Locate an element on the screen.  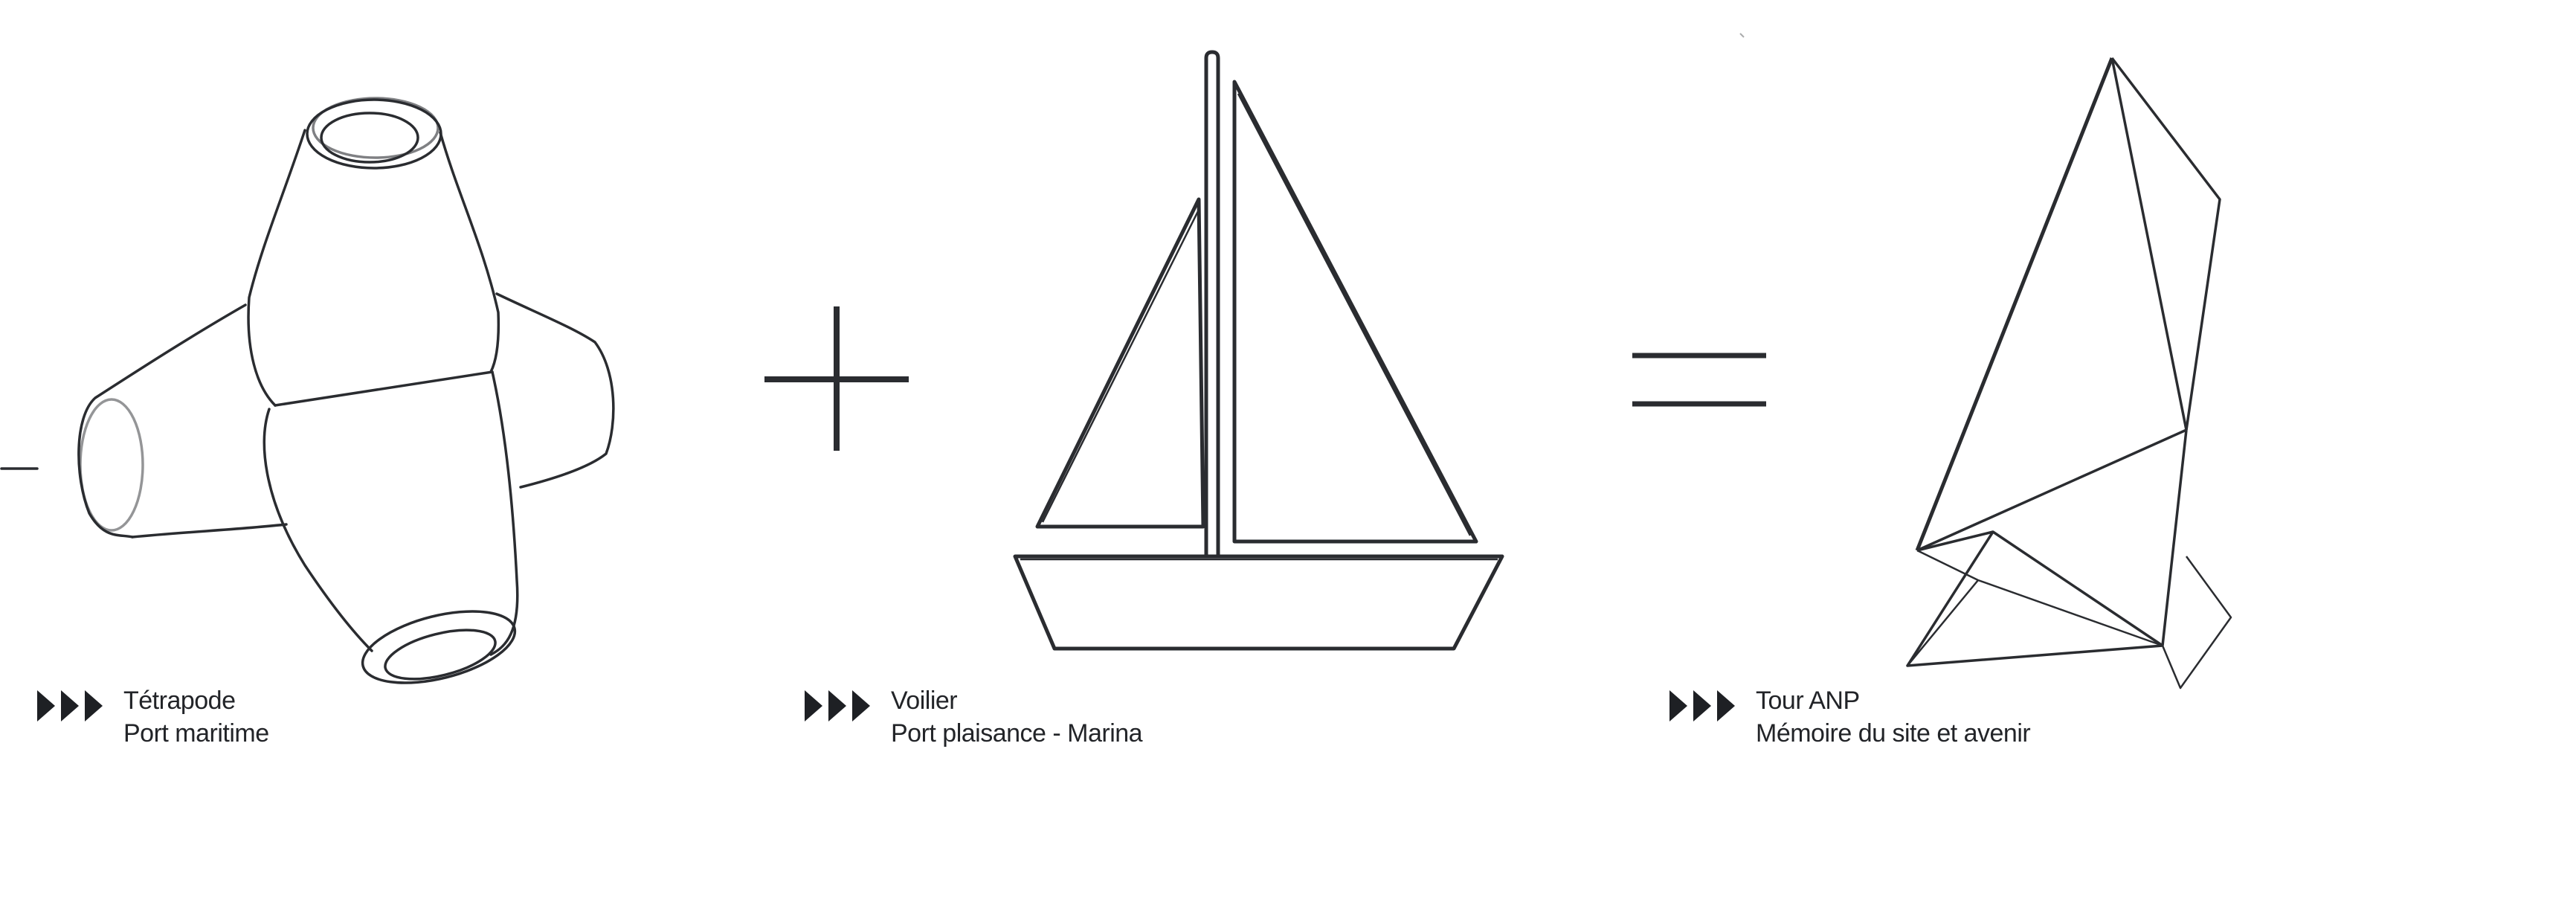
caption-tetrapod: Tétrapode Port maritime is located at coordinates (153, 717).